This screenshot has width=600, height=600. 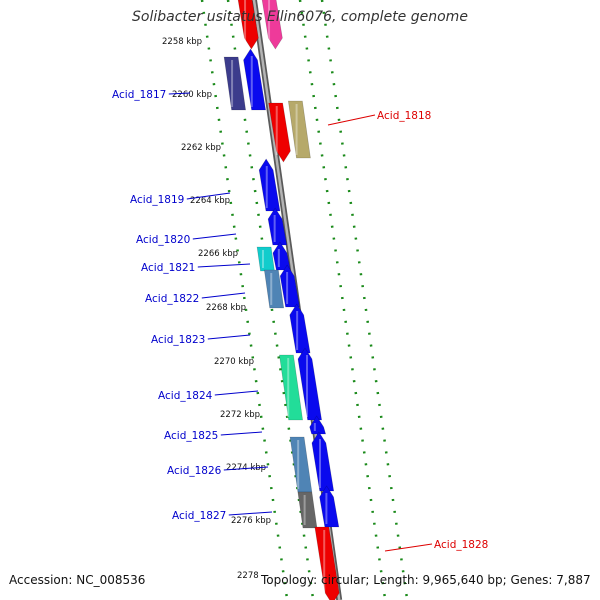 What do you see at coordinates (178, 340) in the screenshot?
I see `gene-label-left: Acid_1823` at bounding box center [178, 340].